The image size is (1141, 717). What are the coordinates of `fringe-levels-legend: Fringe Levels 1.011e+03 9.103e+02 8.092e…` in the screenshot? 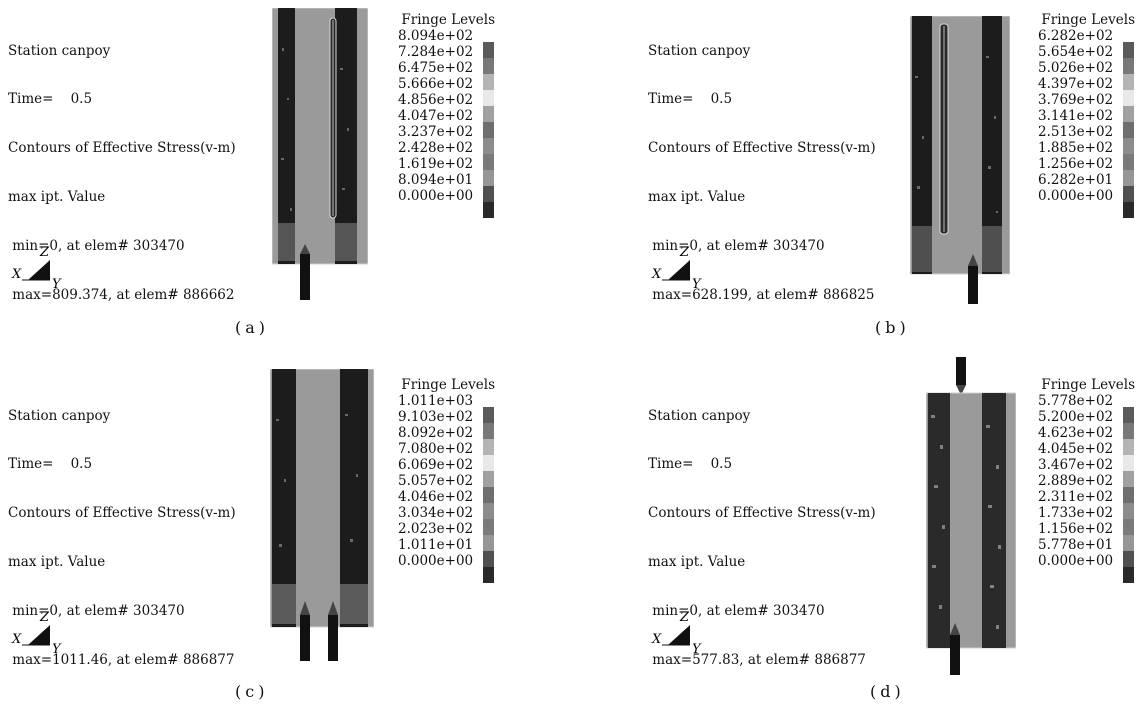 It's located at (450, 385).